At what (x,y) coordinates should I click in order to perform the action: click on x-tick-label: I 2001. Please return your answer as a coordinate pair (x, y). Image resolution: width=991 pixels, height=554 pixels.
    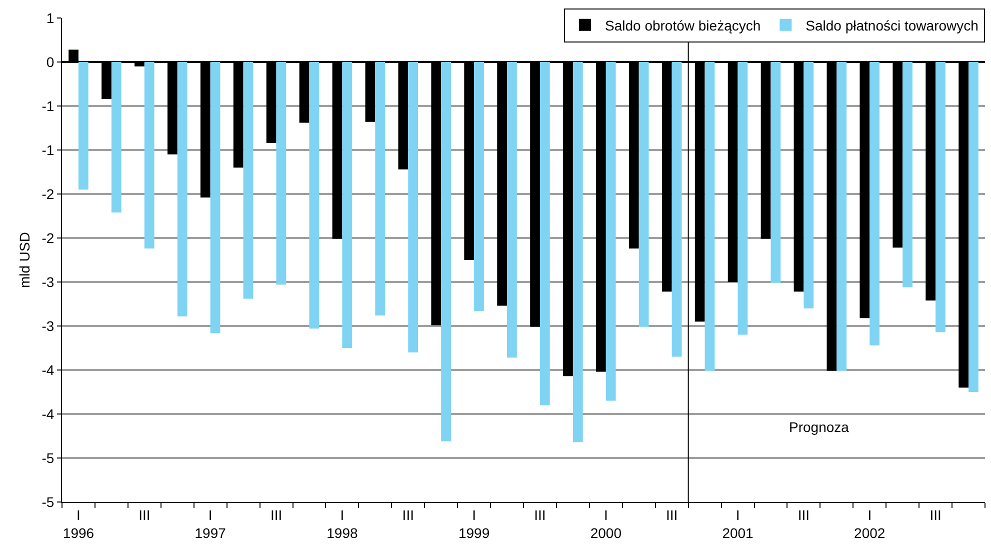
    Looking at the image, I should click on (738, 523).